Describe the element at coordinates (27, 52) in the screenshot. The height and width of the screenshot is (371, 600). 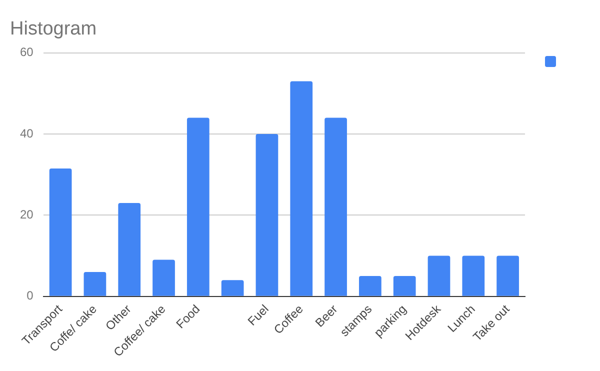
I see `y-tick-label: 60` at that location.